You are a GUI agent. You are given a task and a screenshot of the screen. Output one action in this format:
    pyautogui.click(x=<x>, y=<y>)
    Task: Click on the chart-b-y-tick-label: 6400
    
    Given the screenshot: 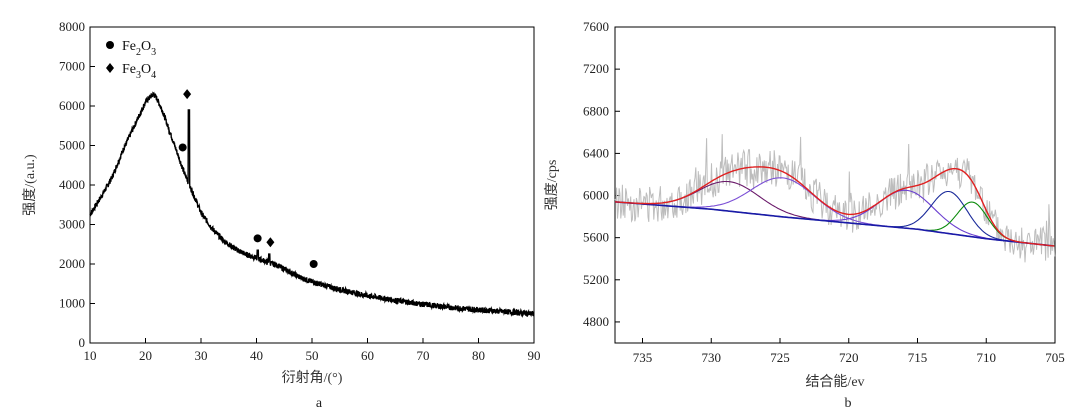 What is the action you would take?
    pyautogui.click(x=596, y=152)
    